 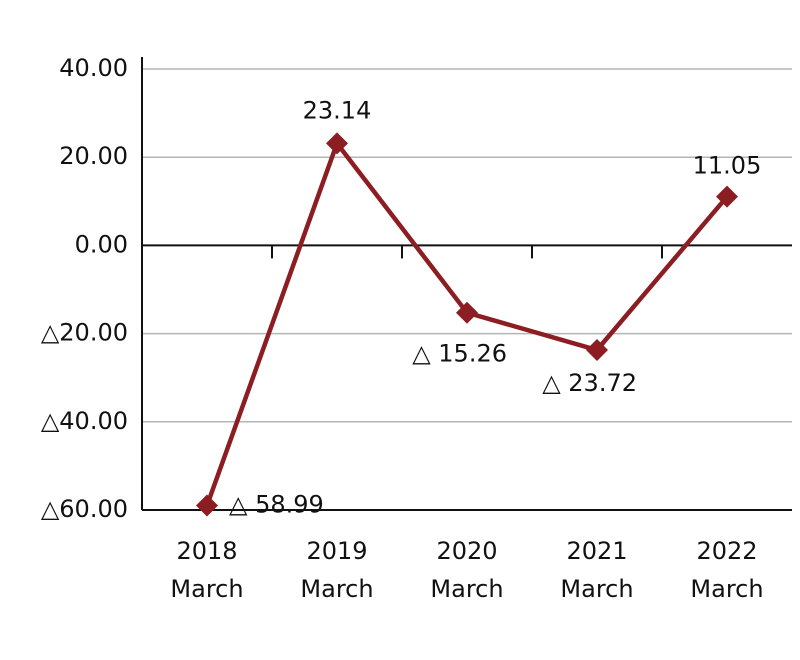 I want to click on x-tick-label-line: 2020, so click(x=466, y=551).